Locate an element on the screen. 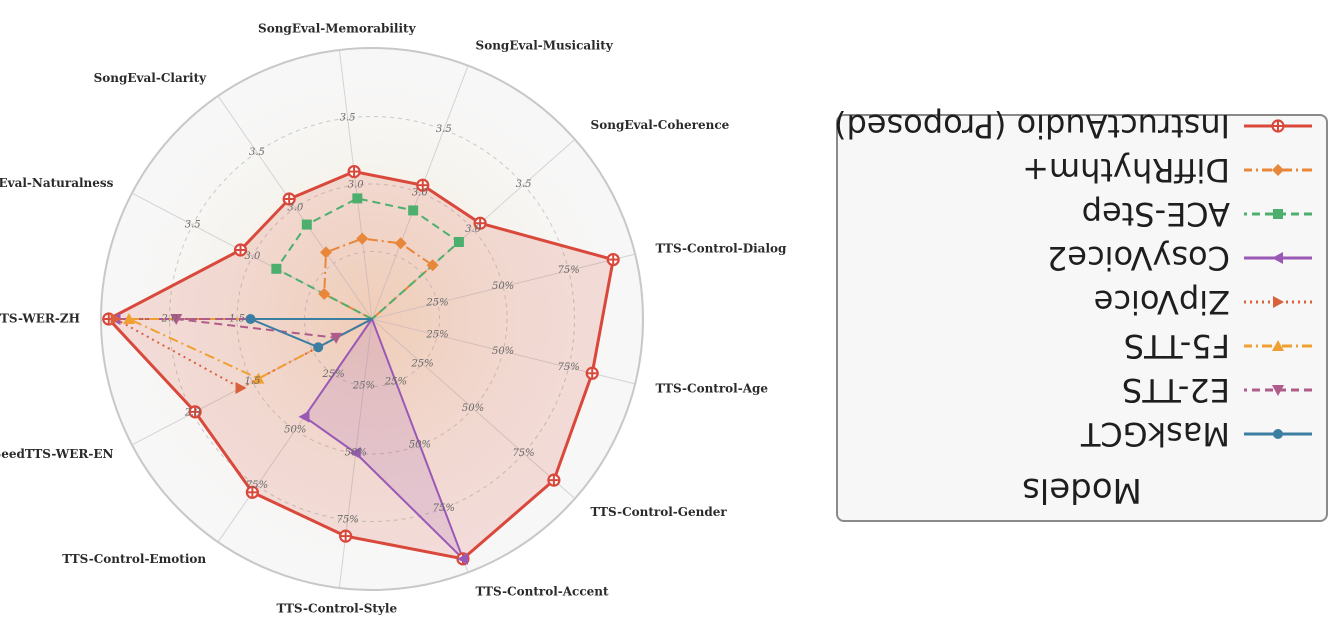 This screenshot has height=638, width=1336. axis-label: SeedTTS-WER-EN is located at coordinates (56, 454).